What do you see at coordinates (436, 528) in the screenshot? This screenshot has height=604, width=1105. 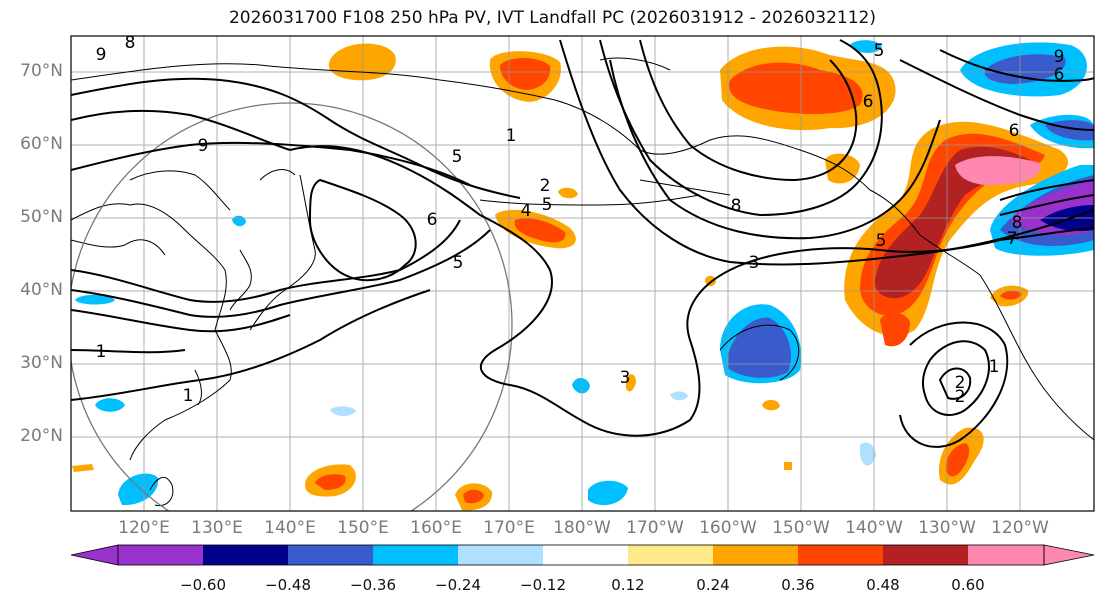 I see `lon-label: 160°E` at bounding box center [436, 528].